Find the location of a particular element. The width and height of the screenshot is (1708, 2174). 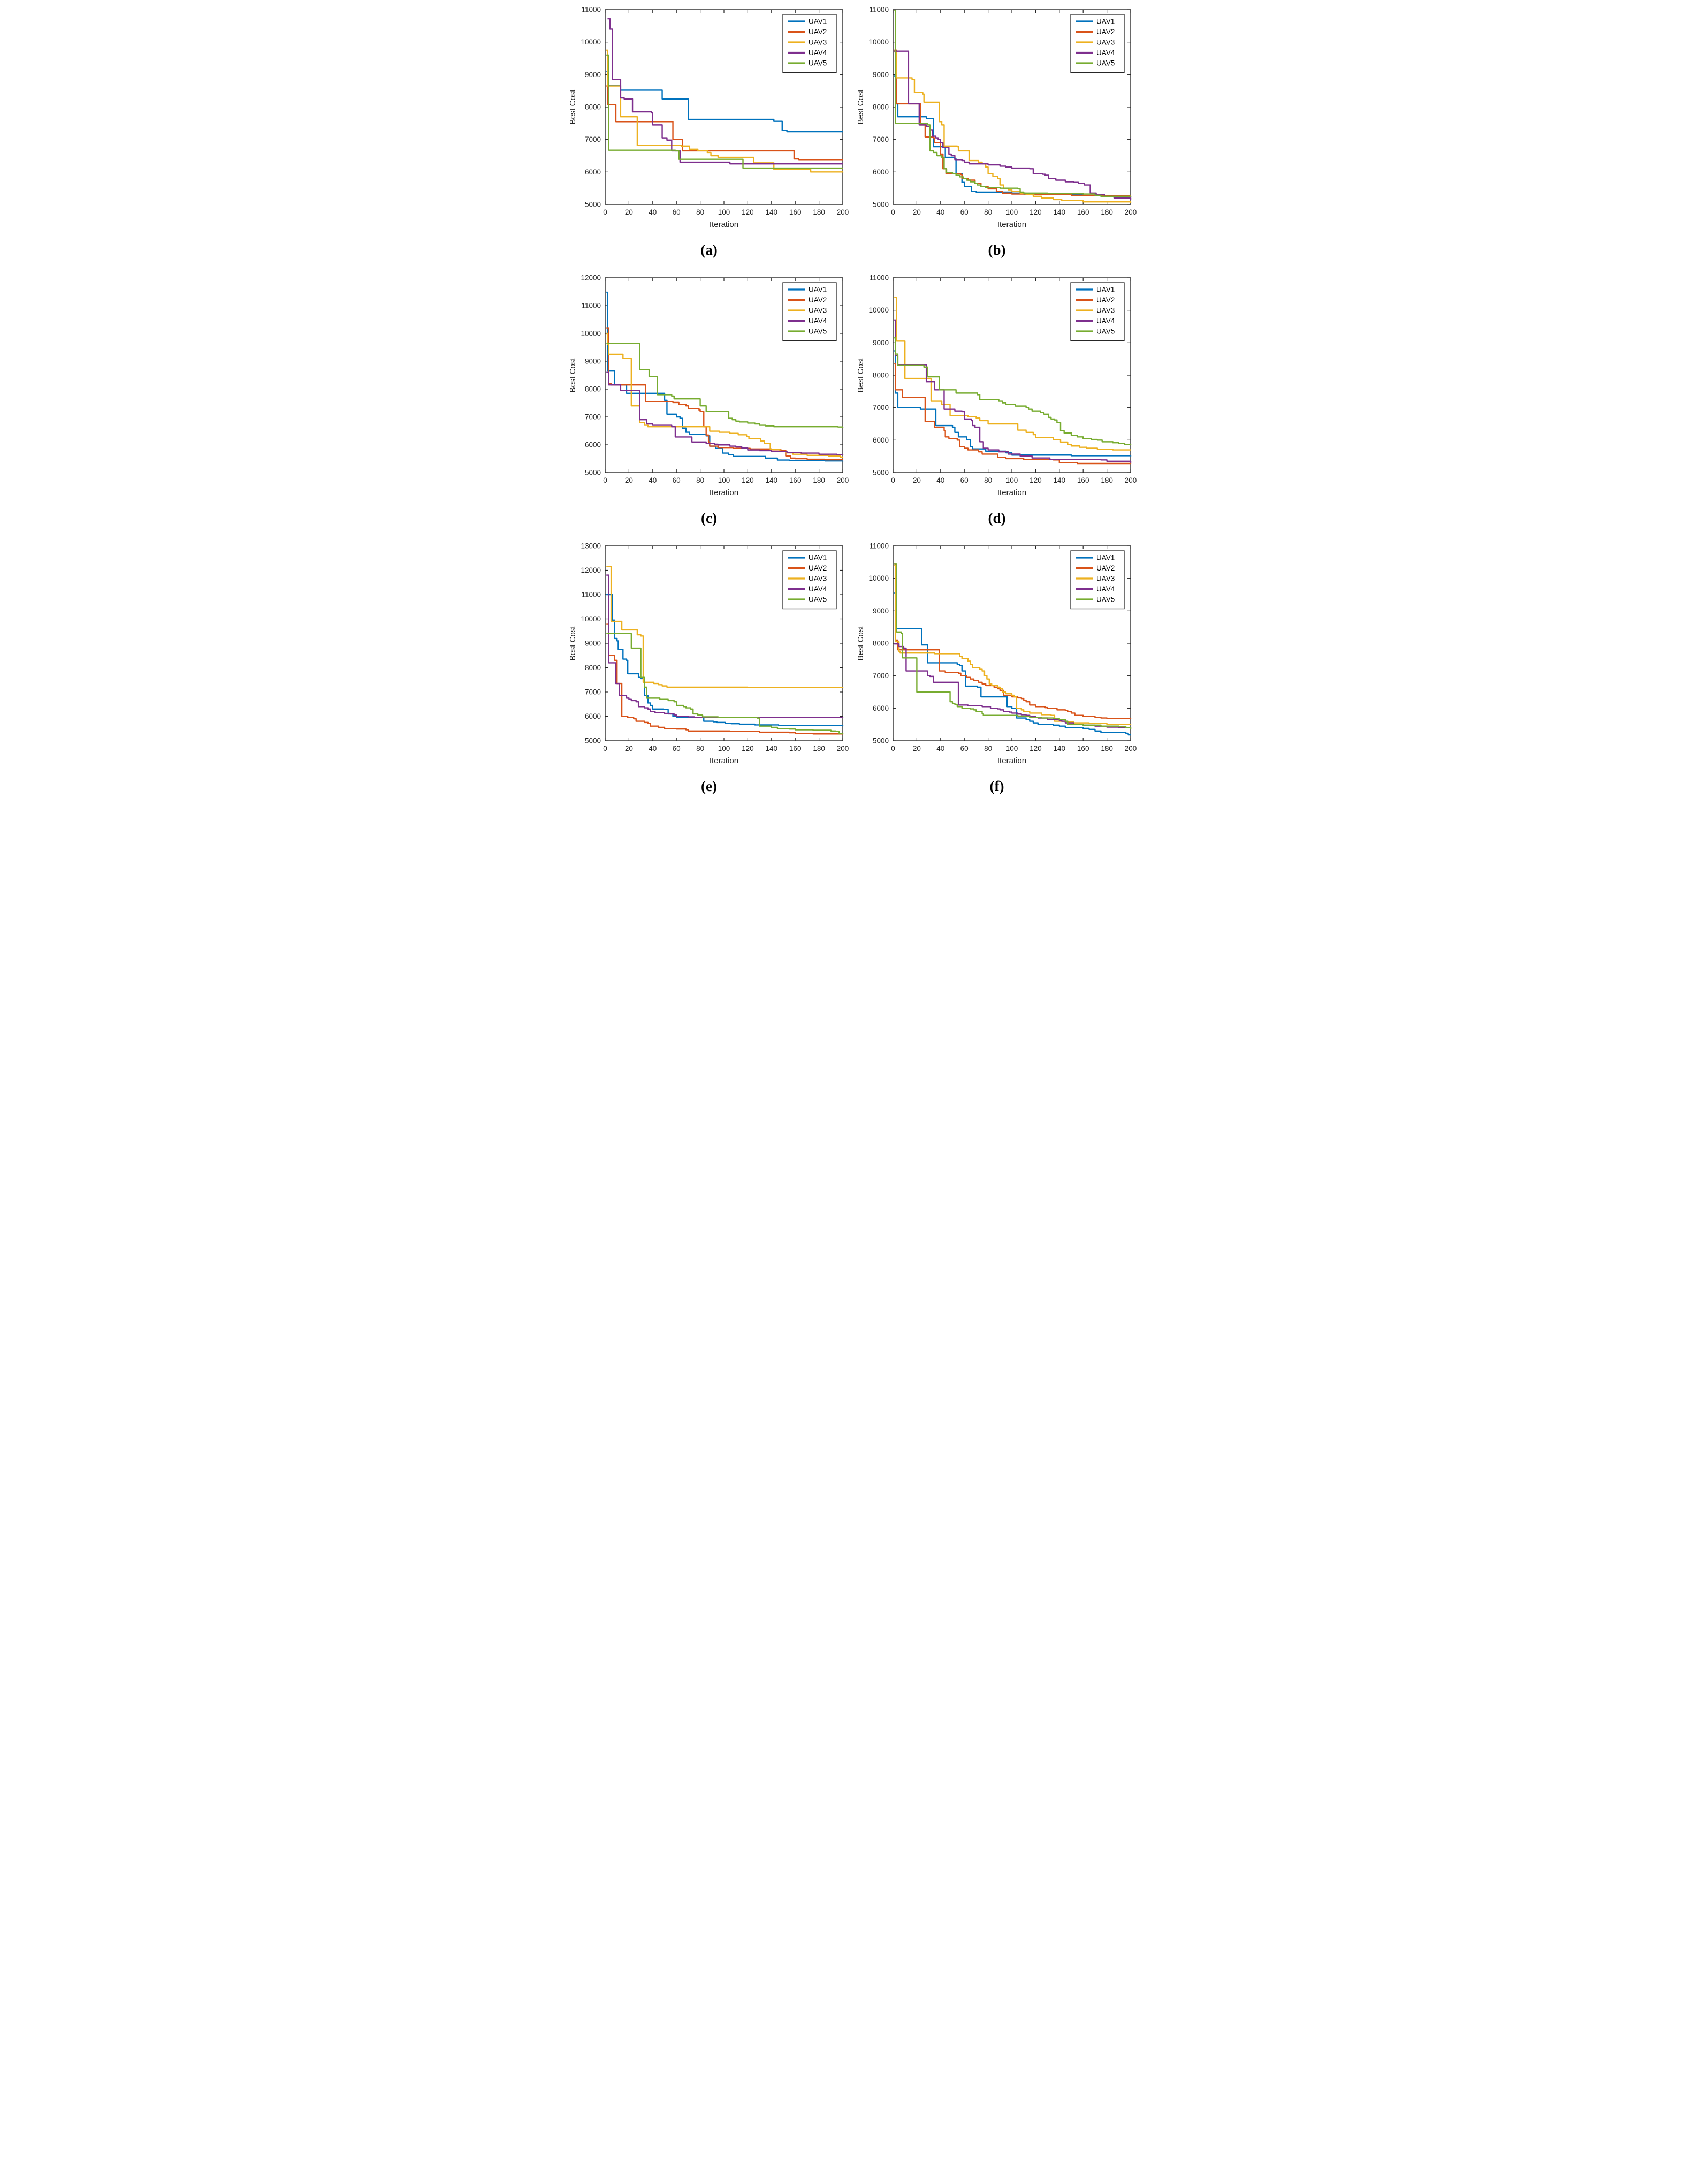

legend-label-uav4: UAV4 is located at coordinates (1106, 321).